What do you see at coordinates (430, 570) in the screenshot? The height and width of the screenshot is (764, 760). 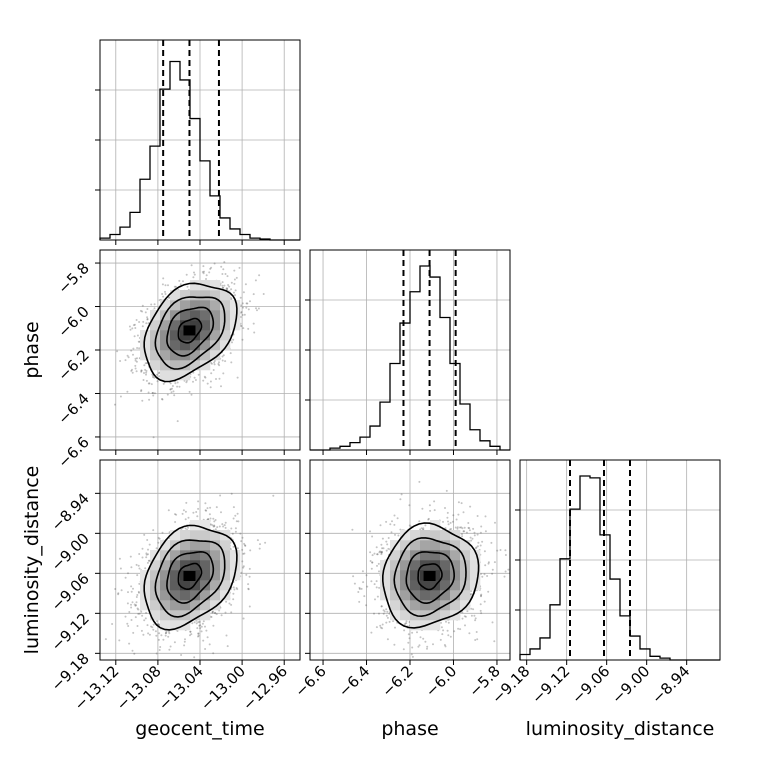 I see `joint-content` at bounding box center [430, 570].